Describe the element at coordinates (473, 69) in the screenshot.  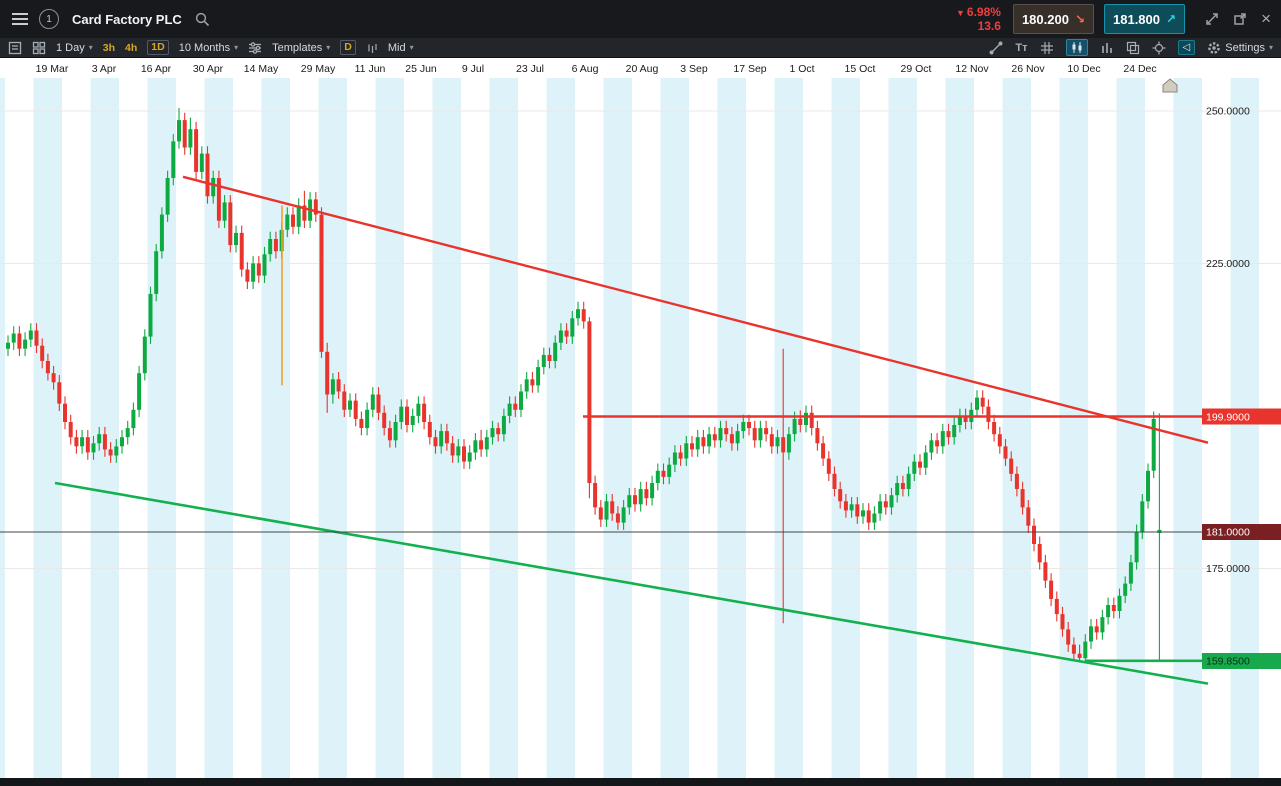
I see `svg-text: 9 Jul` at that location.